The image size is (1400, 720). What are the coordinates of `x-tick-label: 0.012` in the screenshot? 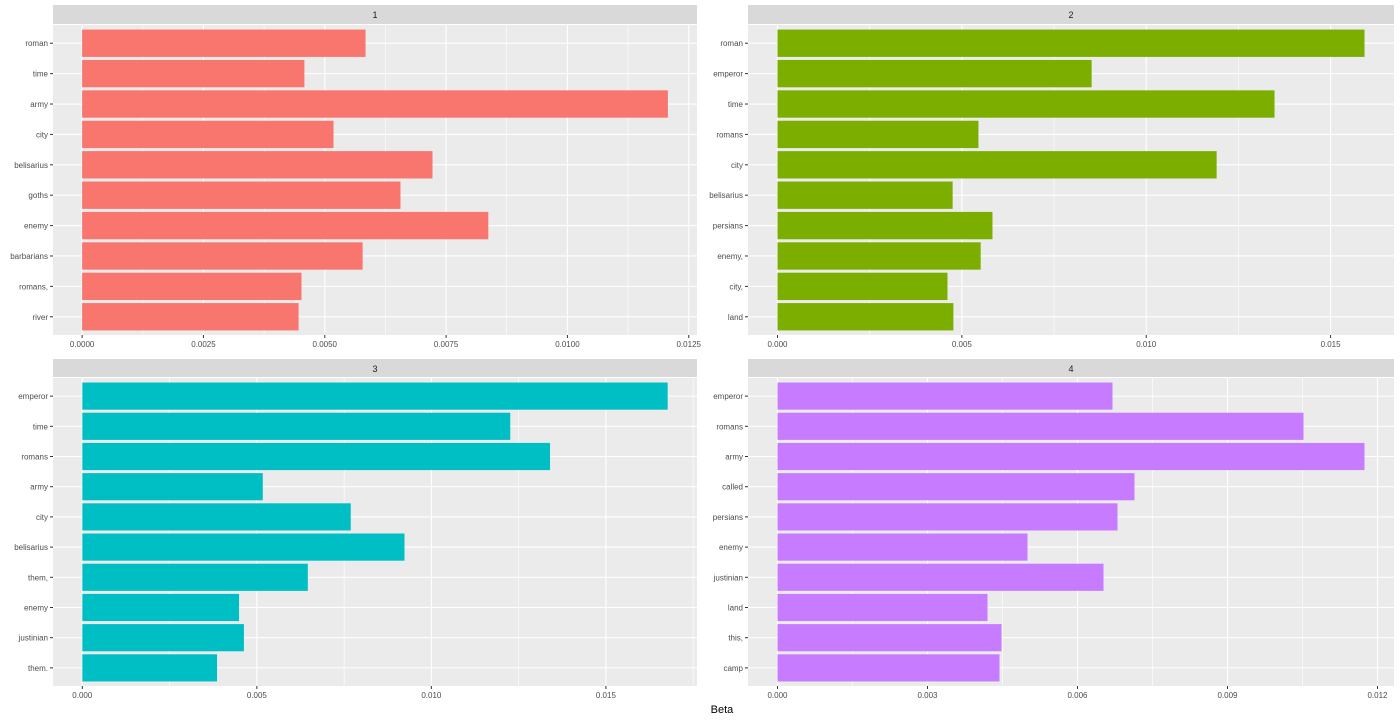 It's located at (1377, 695).